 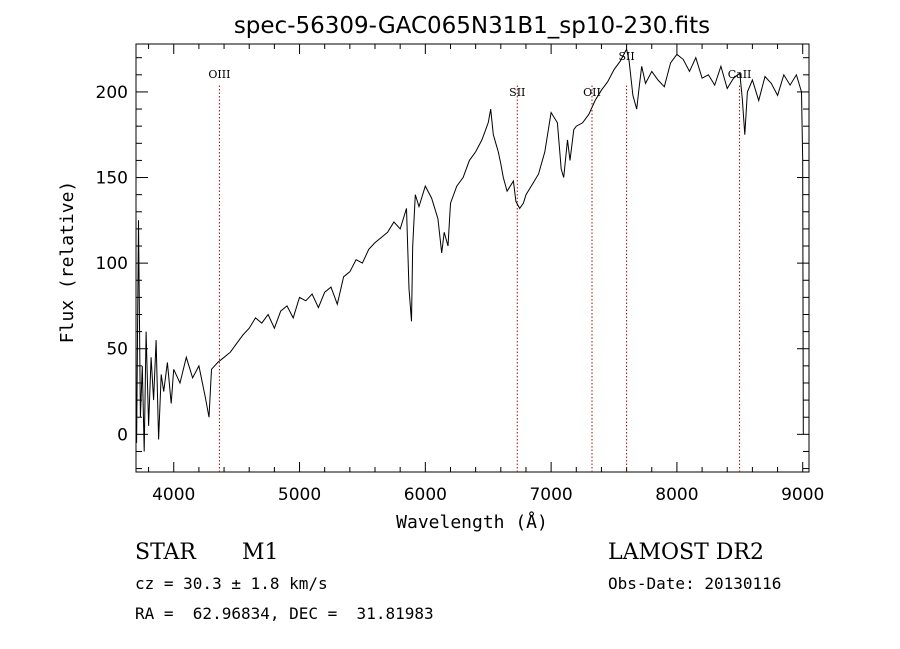 What do you see at coordinates (550, 495) in the screenshot?
I see `x-tick-label: 7000` at bounding box center [550, 495].